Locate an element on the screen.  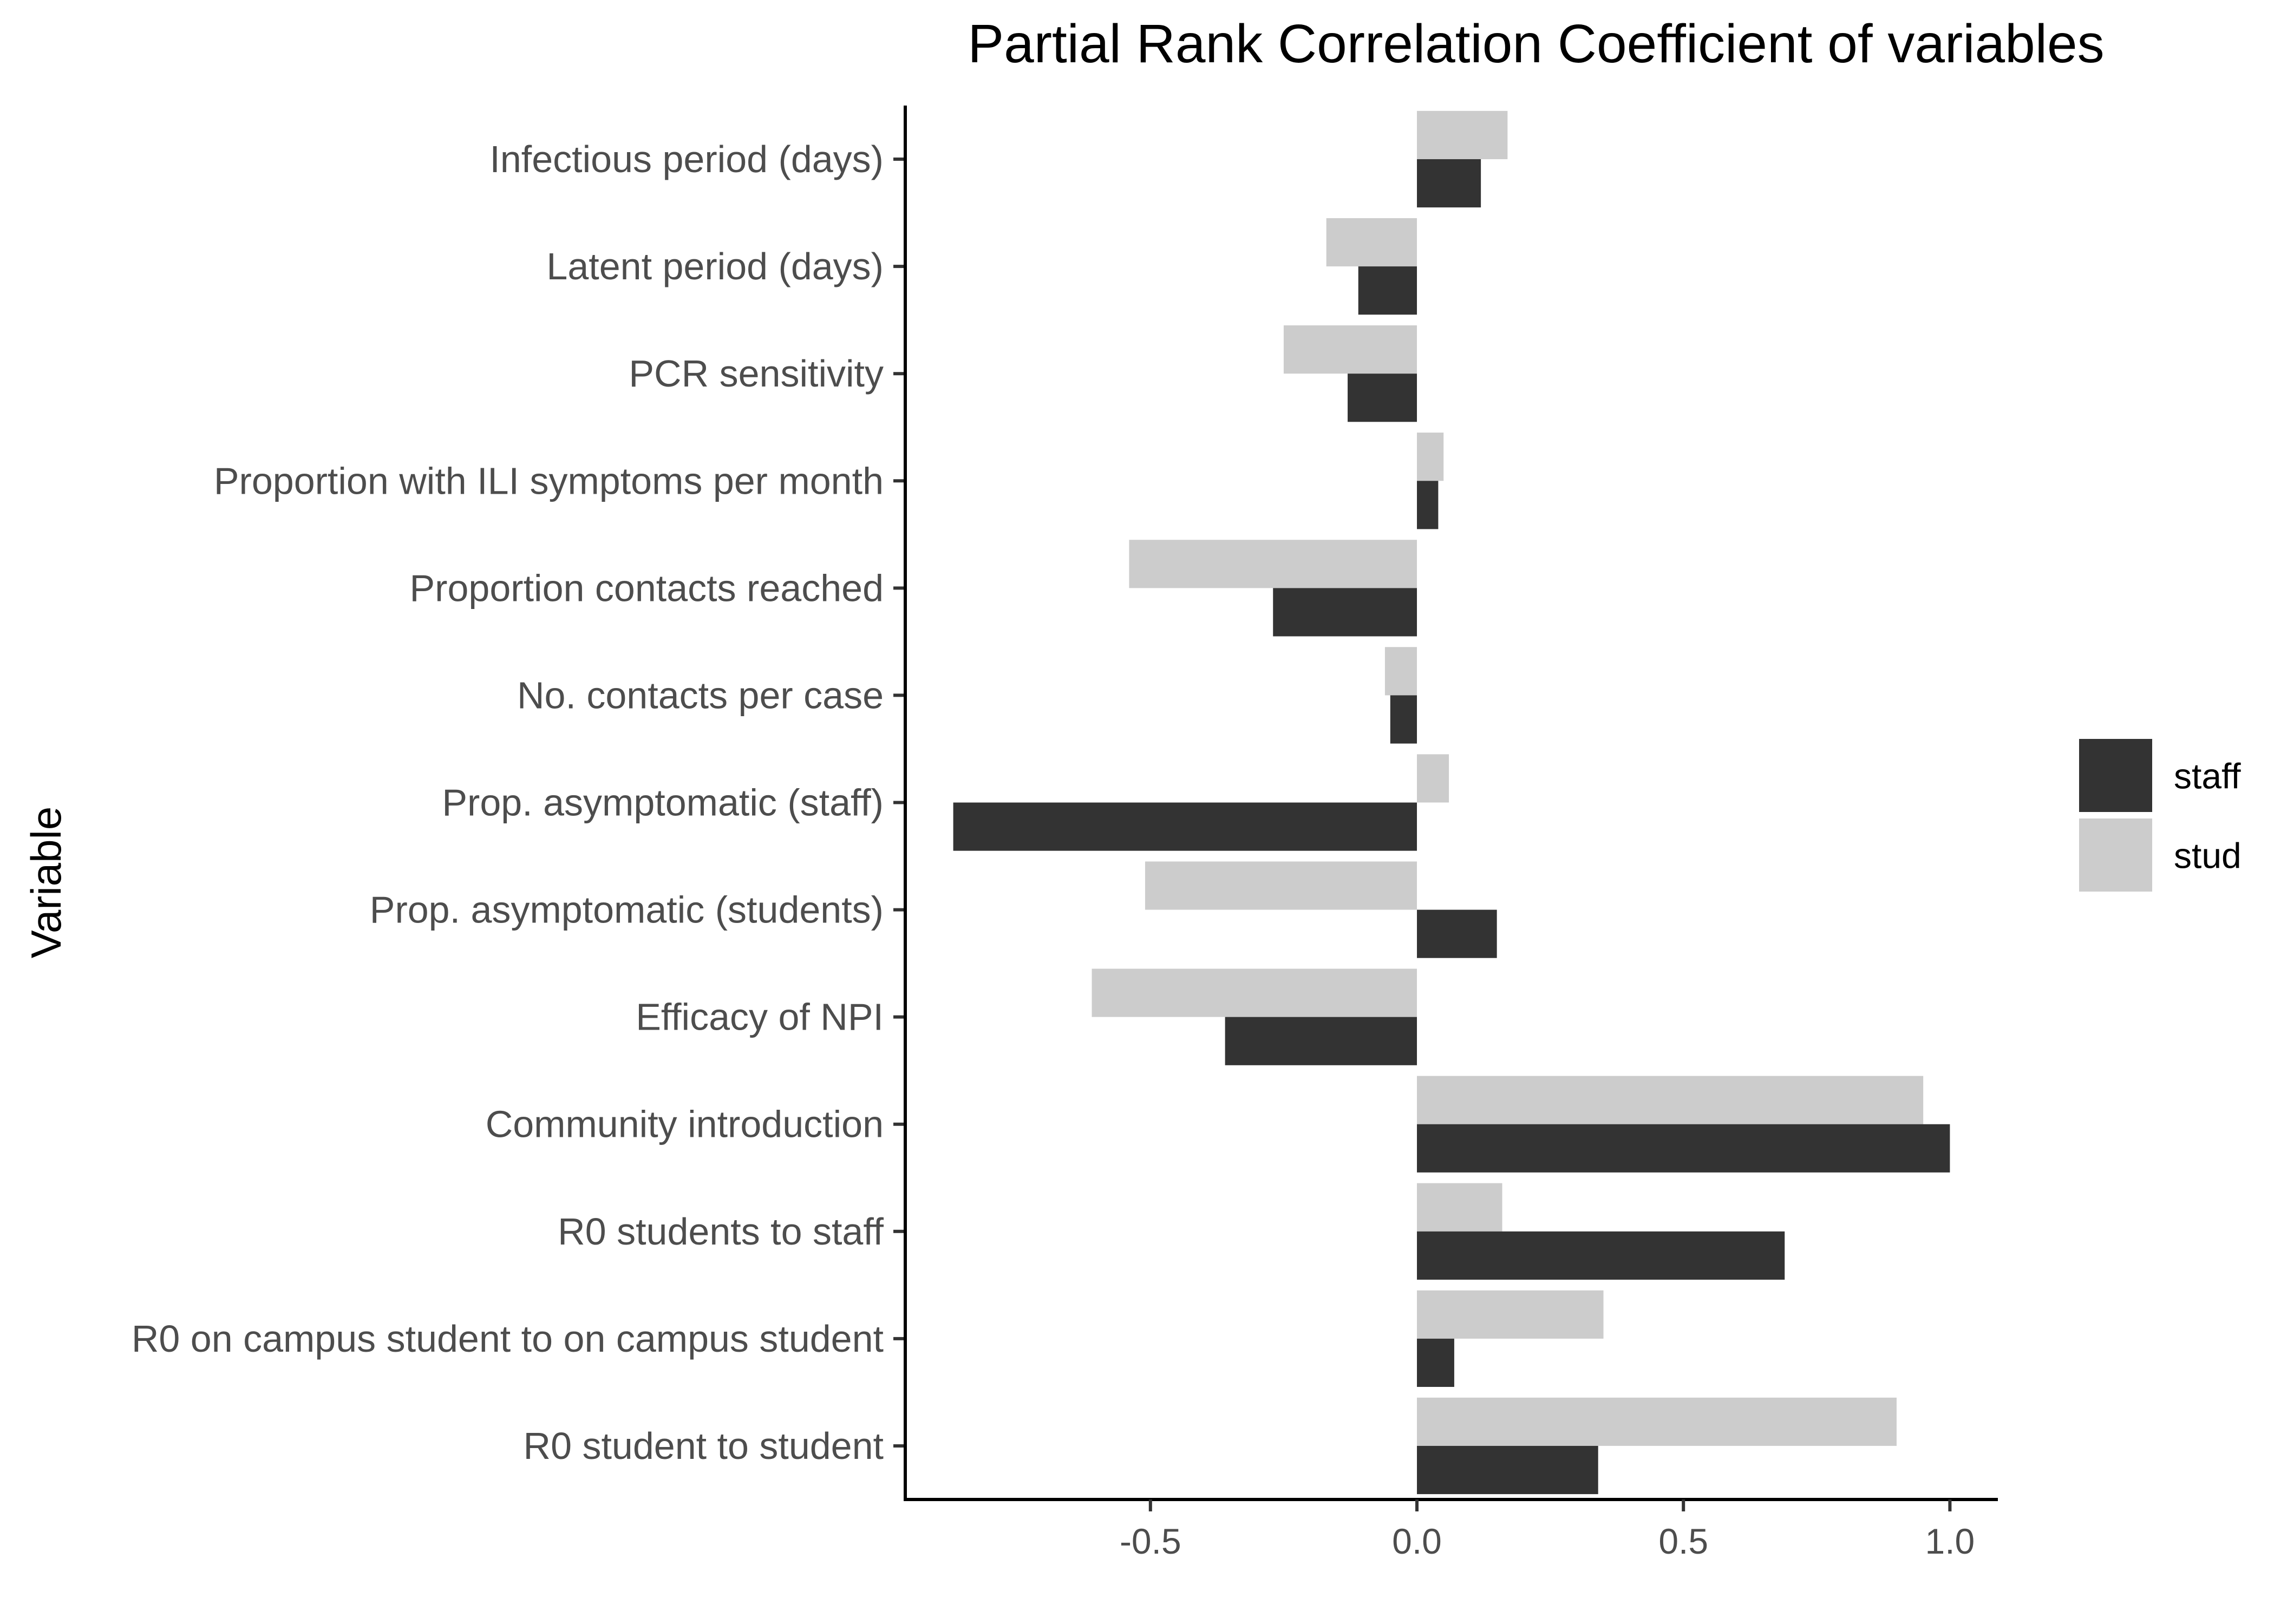
legend-label-staff: staff is located at coordinates (2208, 776).